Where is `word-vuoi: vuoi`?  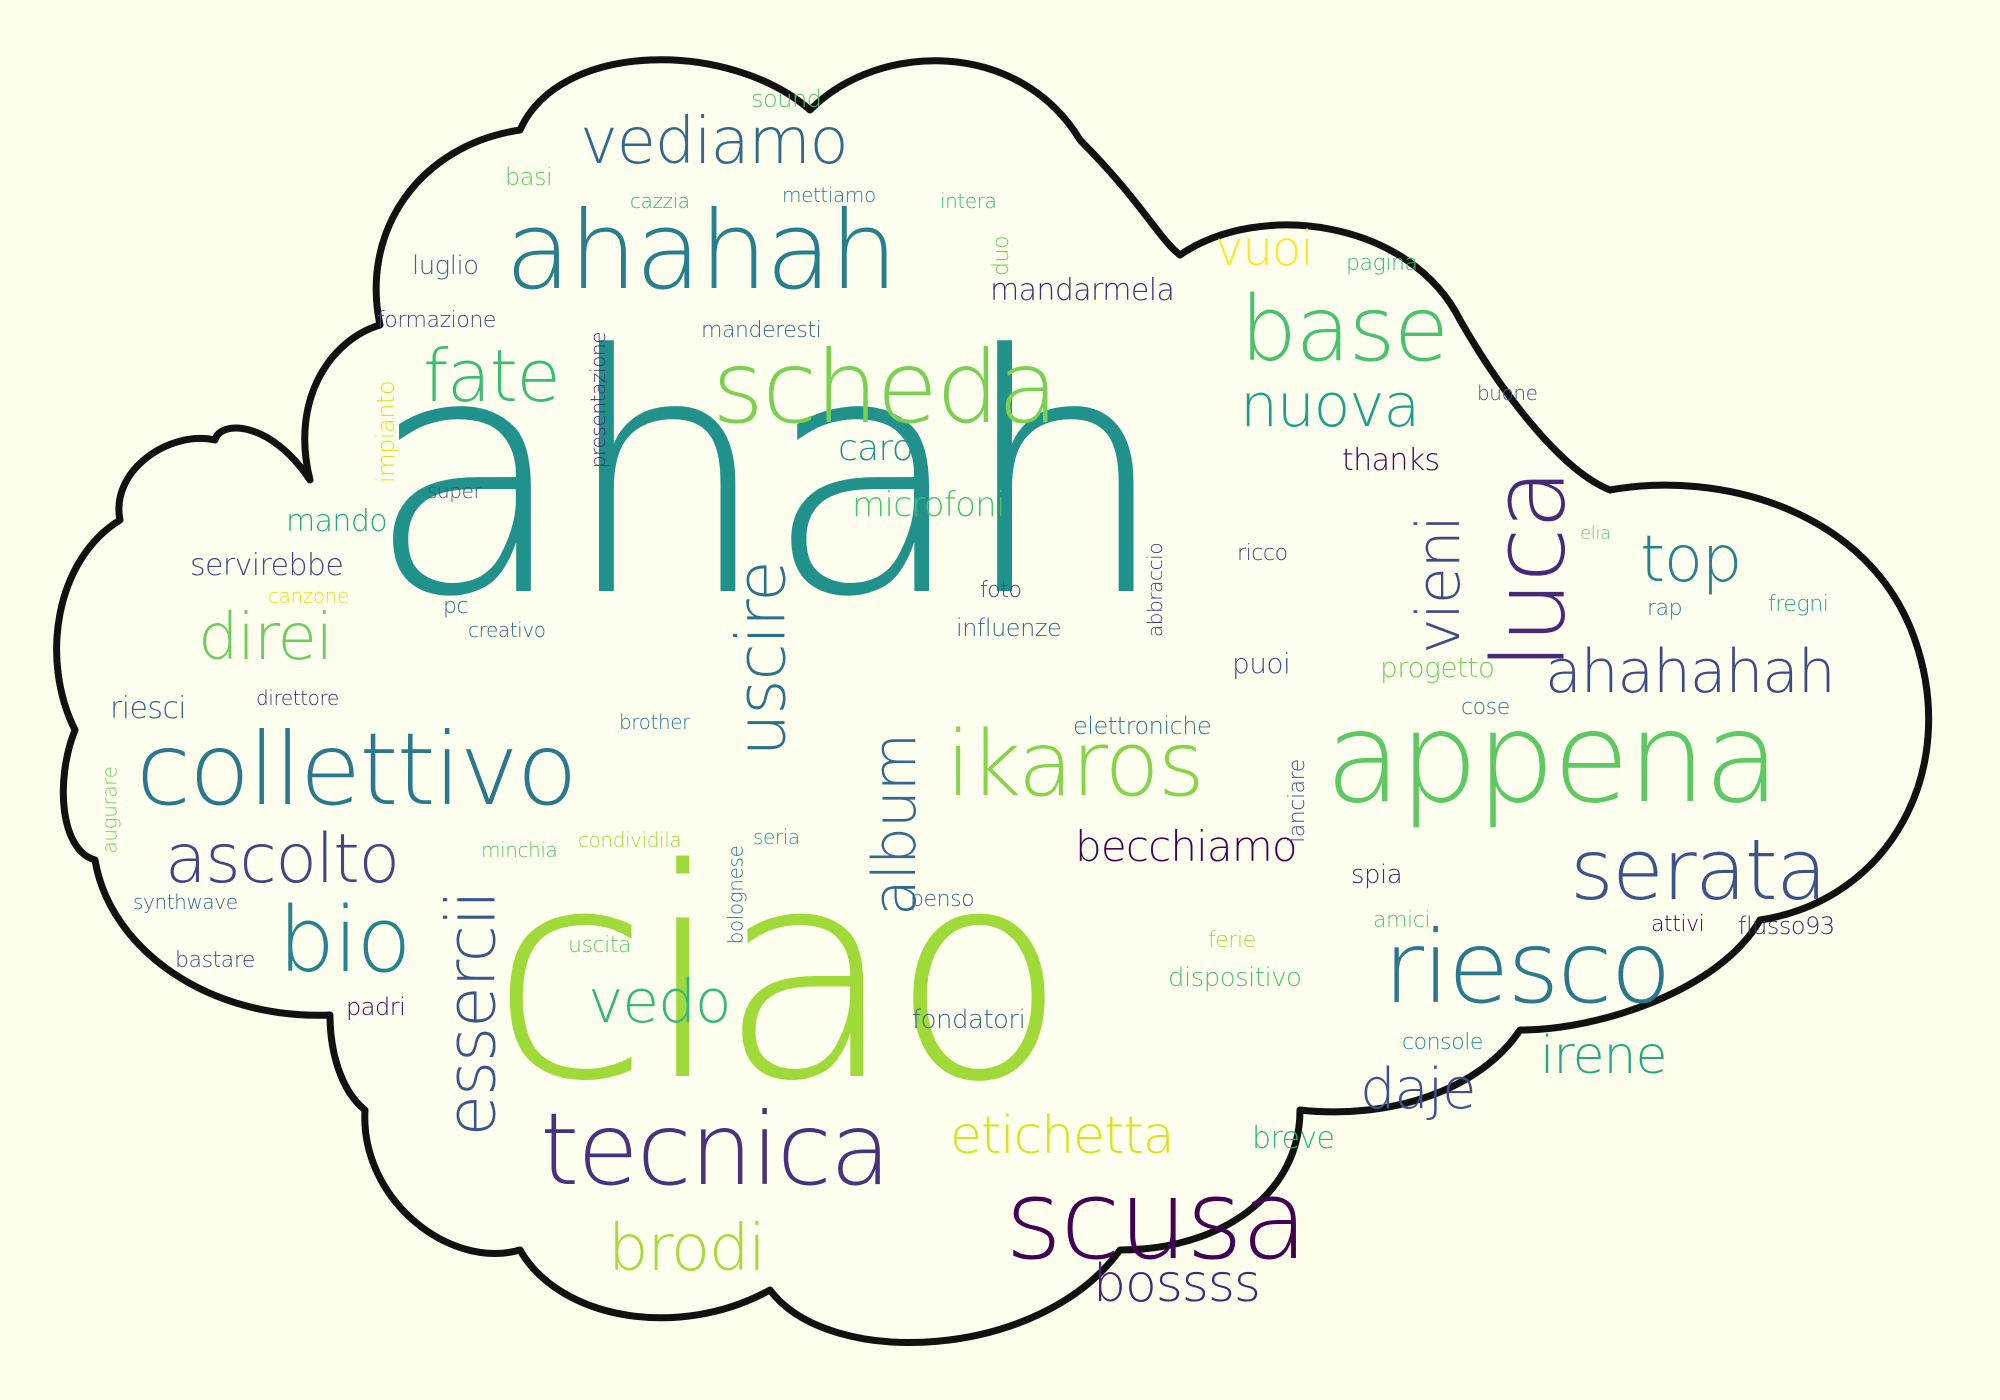
word-vuoi: vuoi is located at coordinates (1264, 249).